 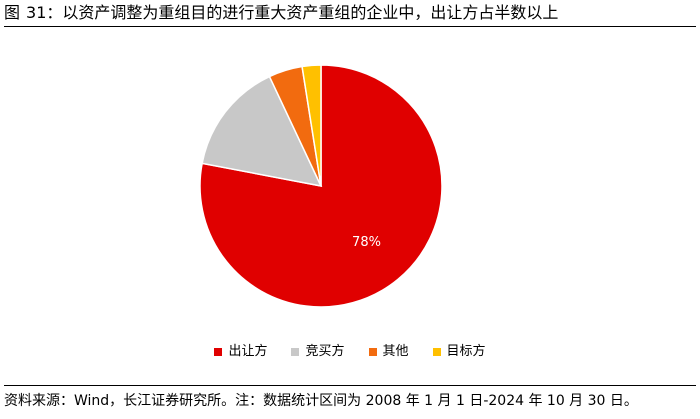 I want to click on legend-item-3: 其他, so click(x=388, y=352).